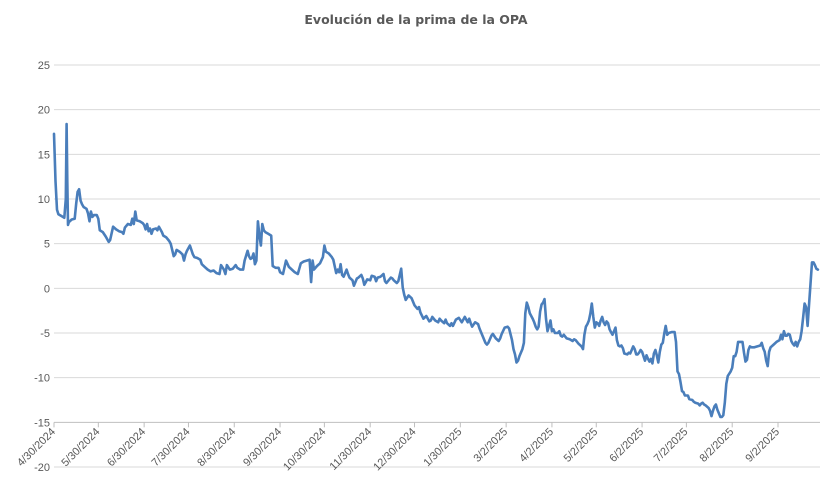 The width and height of the screenshot is (831, 489). What do you see at coordinates (44, 66) in the screenshot?
I see `y-tick-label: 25` at bounding box center [44, 66].